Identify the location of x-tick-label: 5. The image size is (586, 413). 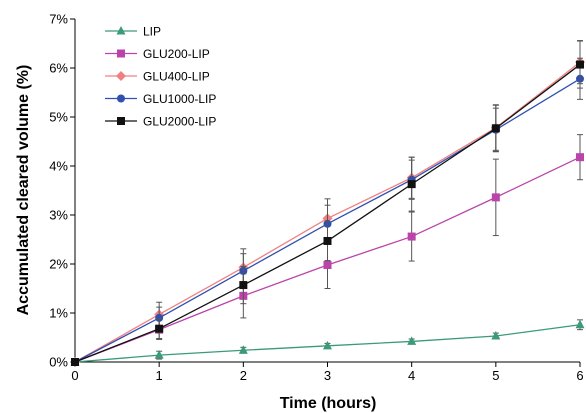
(495, 375).